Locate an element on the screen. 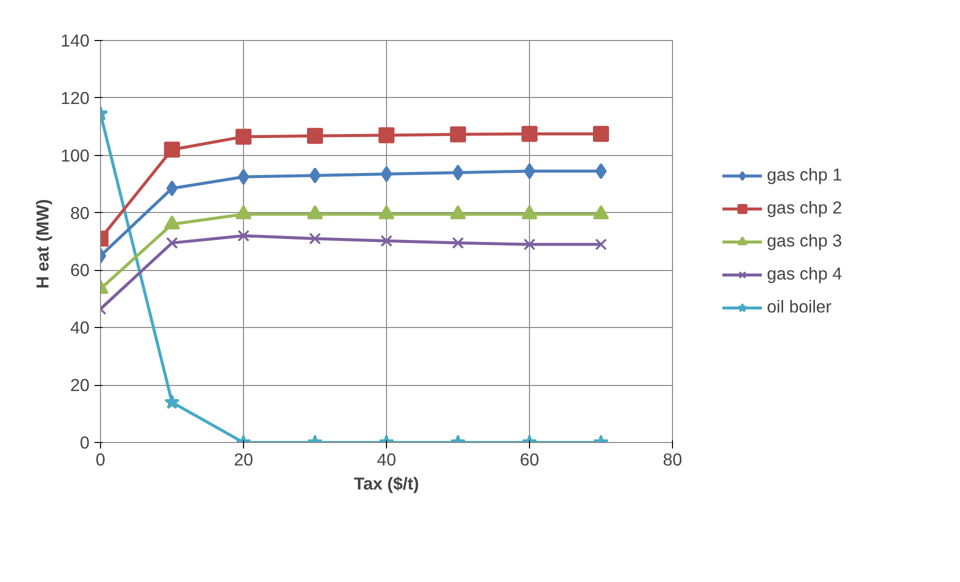 The image size is (960, 582). x-axis-title: Tax ($/t) is located at coordinates (387, 484).